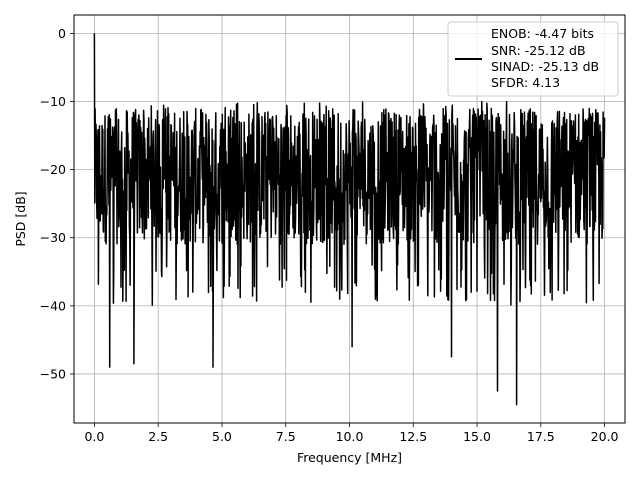 The width and height of the screenshot is (640, 480). Describe the element at coordinates (53, 373) in the screenshot. I see `y-tick-label: −50` at that location.